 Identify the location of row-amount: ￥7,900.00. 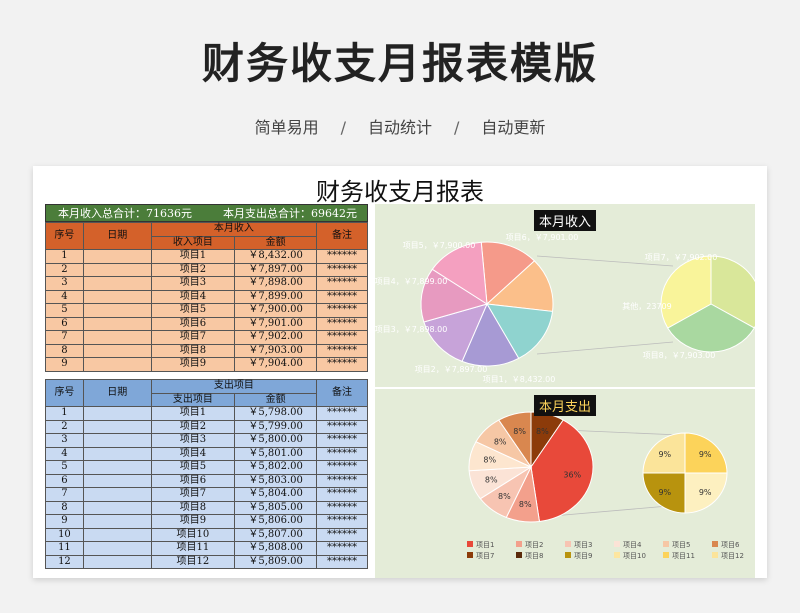
(276, 310).